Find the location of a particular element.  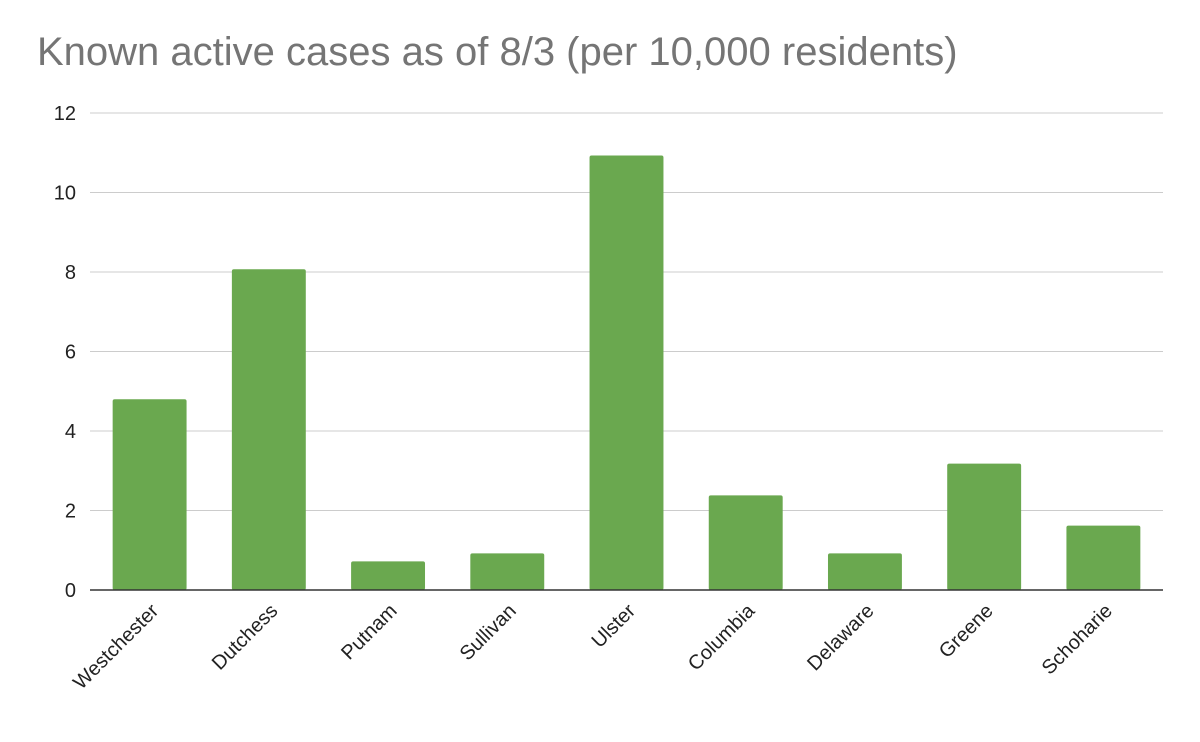

y-tick-label: 8 is located at coordinates (70, 273).